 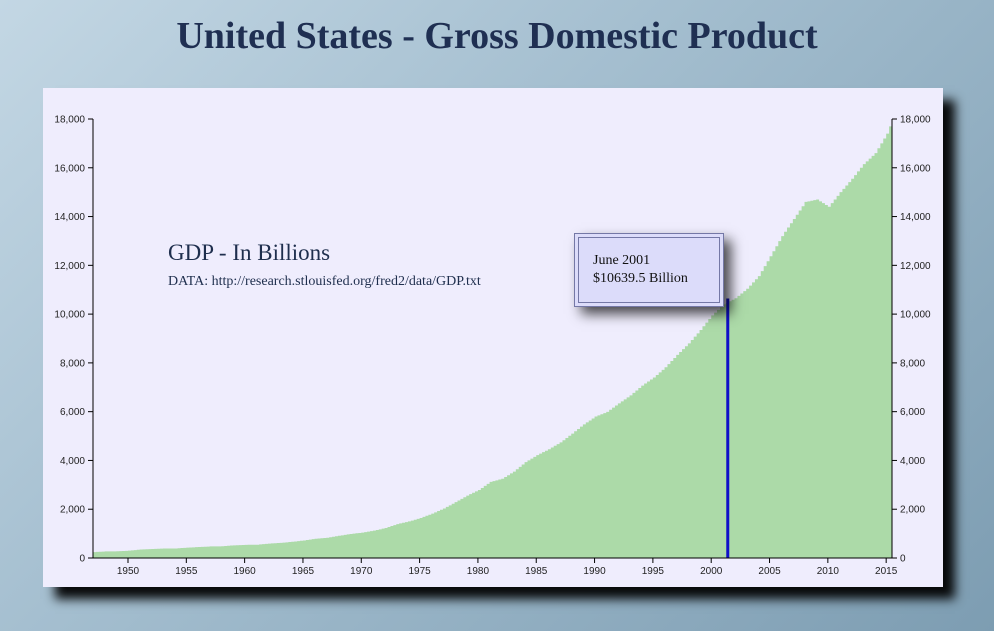 What do you see at coordinates (69, 168) in the screenshot?
I see `left-y-tick-label: 16,000` at bounding box center [69, 168].